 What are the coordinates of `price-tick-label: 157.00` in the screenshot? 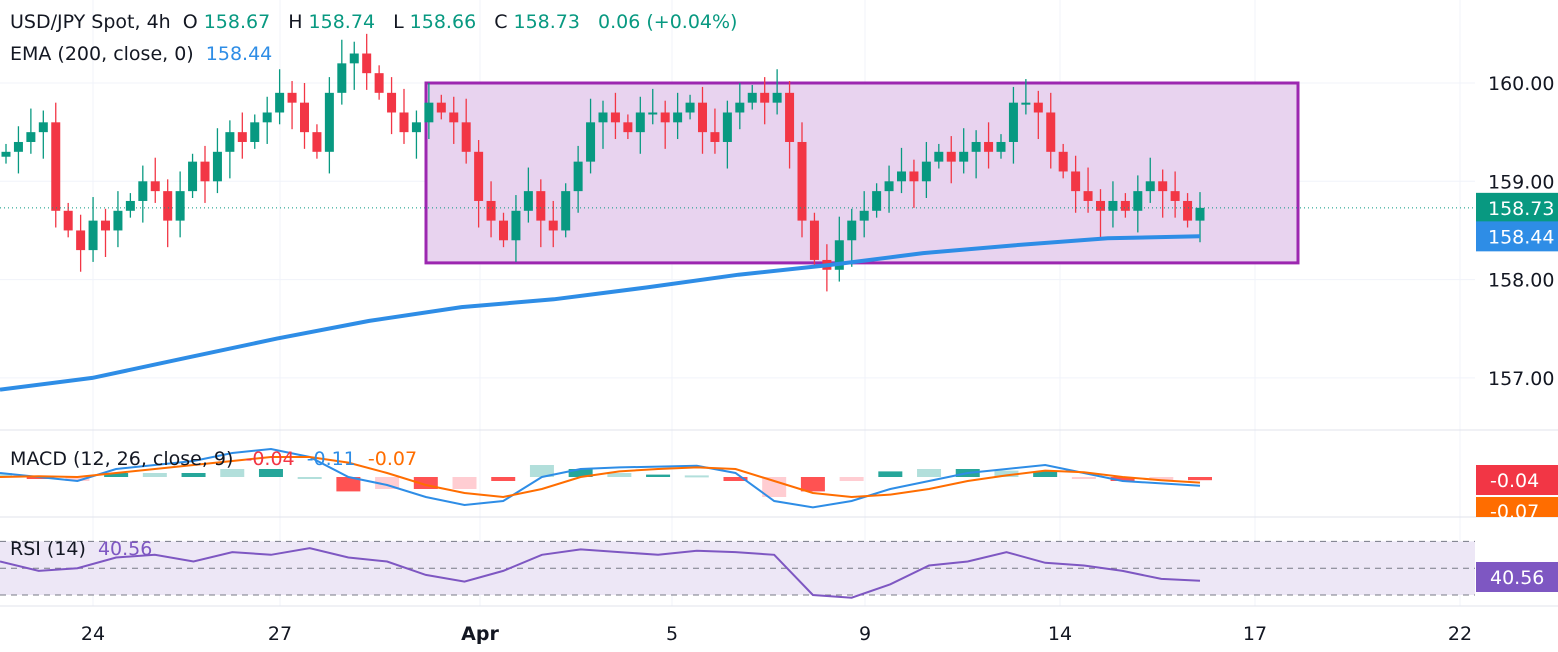 It's located at (1521, 379).